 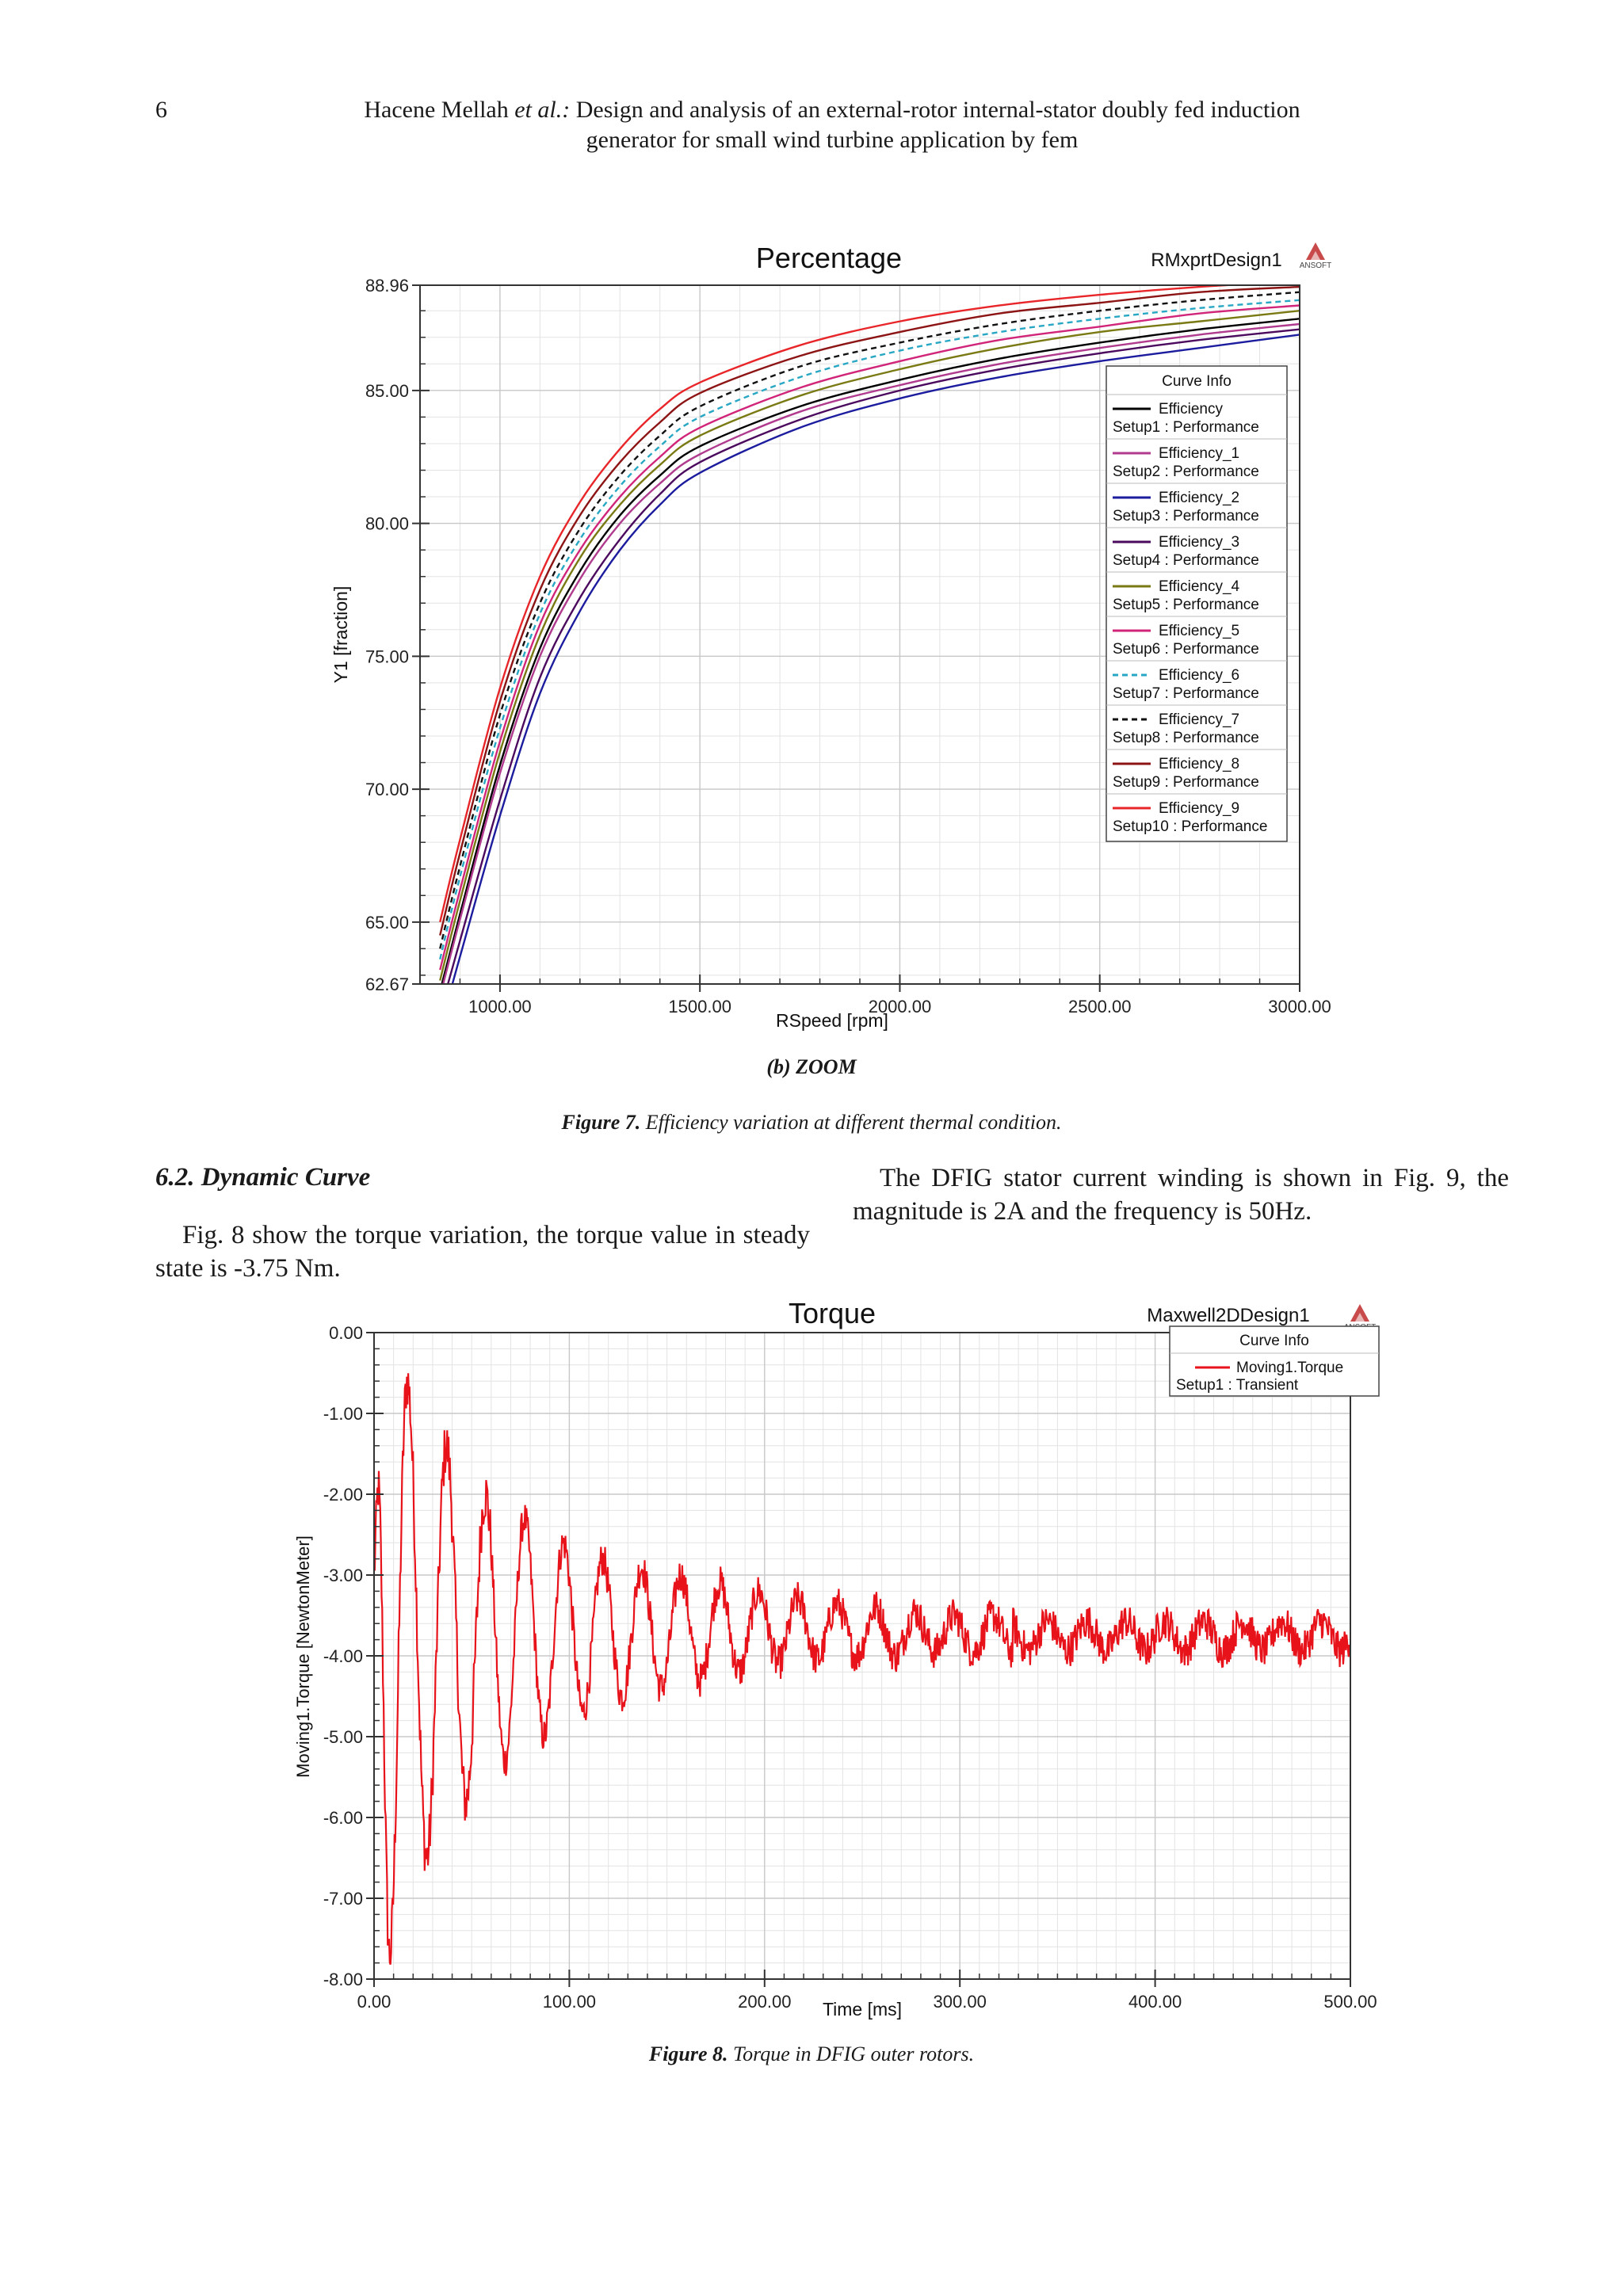 What do you see at coordinates (343, 1737) in the screenshot?
I see `y-tick-label: -5.00` at bounding box center [343, 1737].